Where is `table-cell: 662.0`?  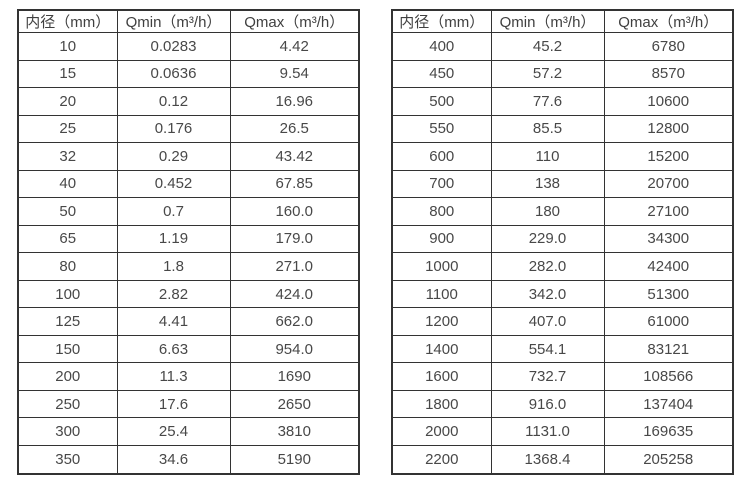
table-cell: 662.0 is located at coordinates (294, 321).